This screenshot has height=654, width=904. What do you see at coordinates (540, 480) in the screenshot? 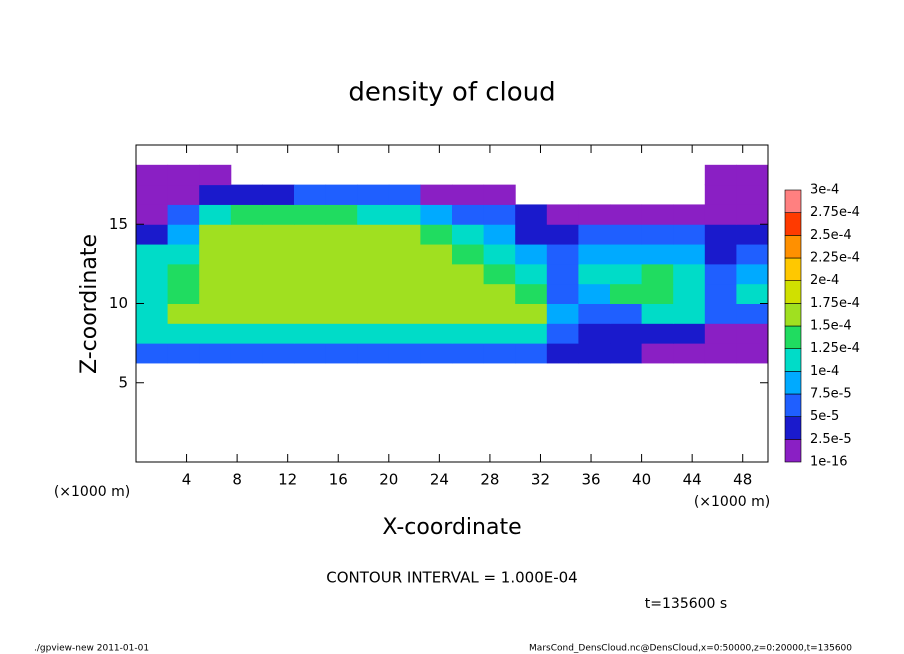
I see `x-tick-label: 32` at bounding box center [540, 480].